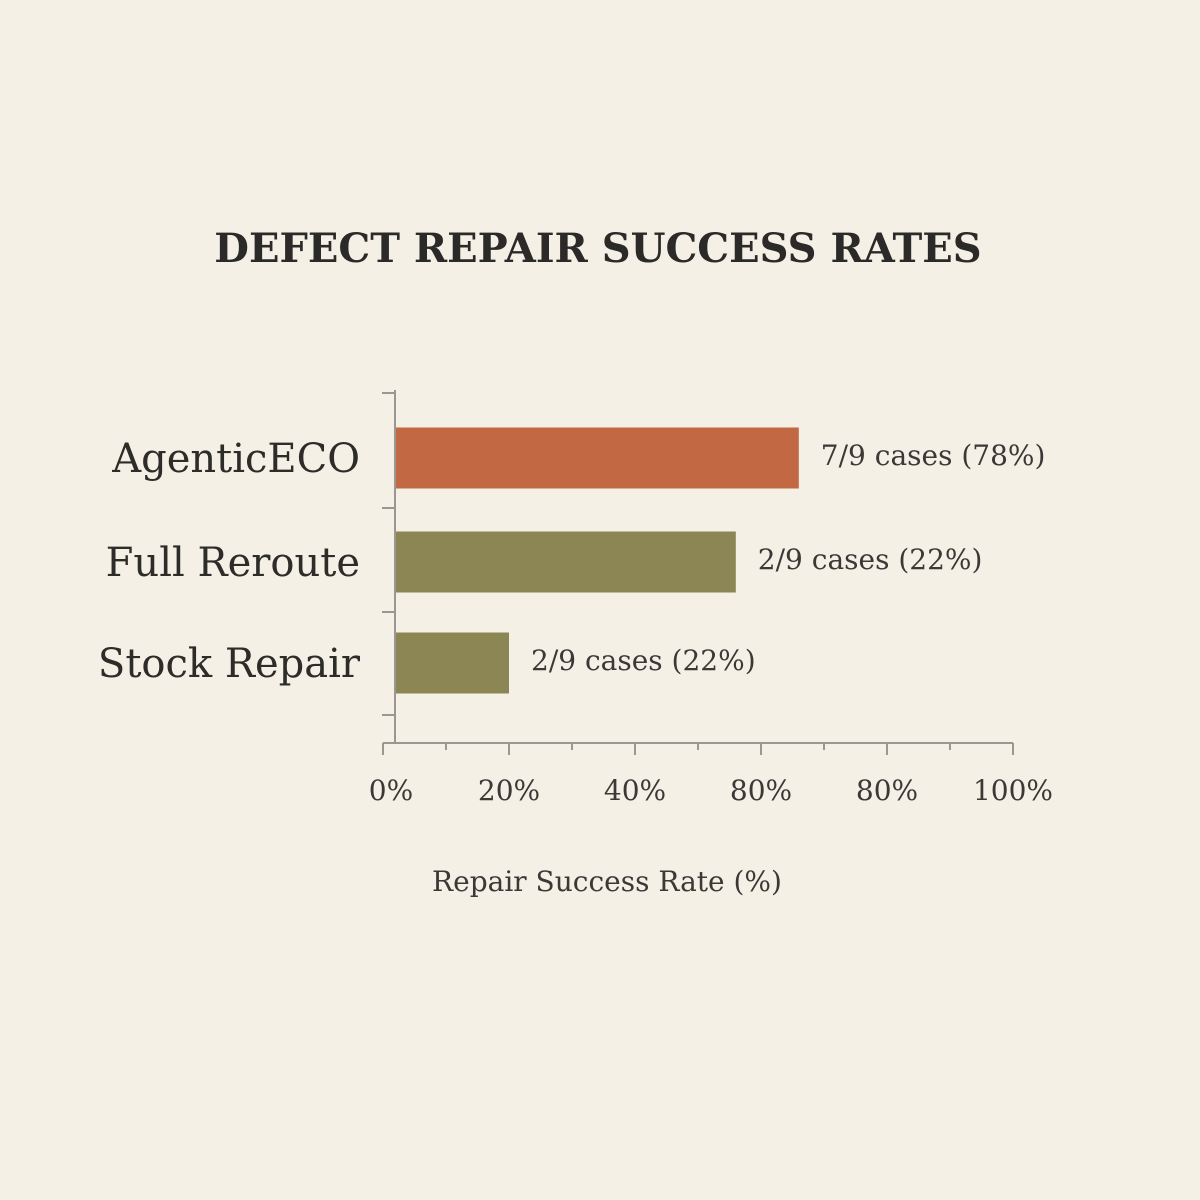 Image resolution: width=1200 pixels, height=1200 pixels. What do you see at coordinates (391, 790) in the screenshot?
I see `x-tick-label-0: 0%` at bounding box center [391, 790].